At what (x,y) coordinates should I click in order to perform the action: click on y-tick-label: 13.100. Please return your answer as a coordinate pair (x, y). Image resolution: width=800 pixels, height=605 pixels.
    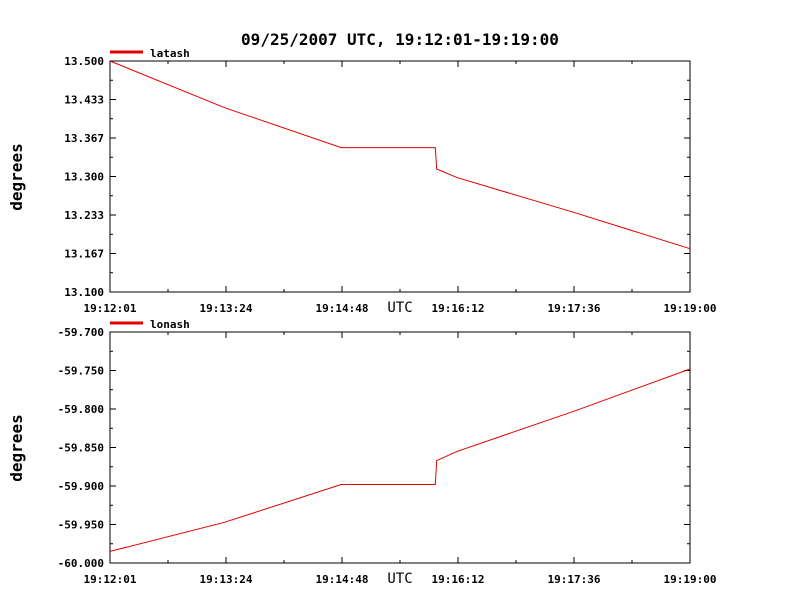
    Looking at the image, I should click on (84, 292).